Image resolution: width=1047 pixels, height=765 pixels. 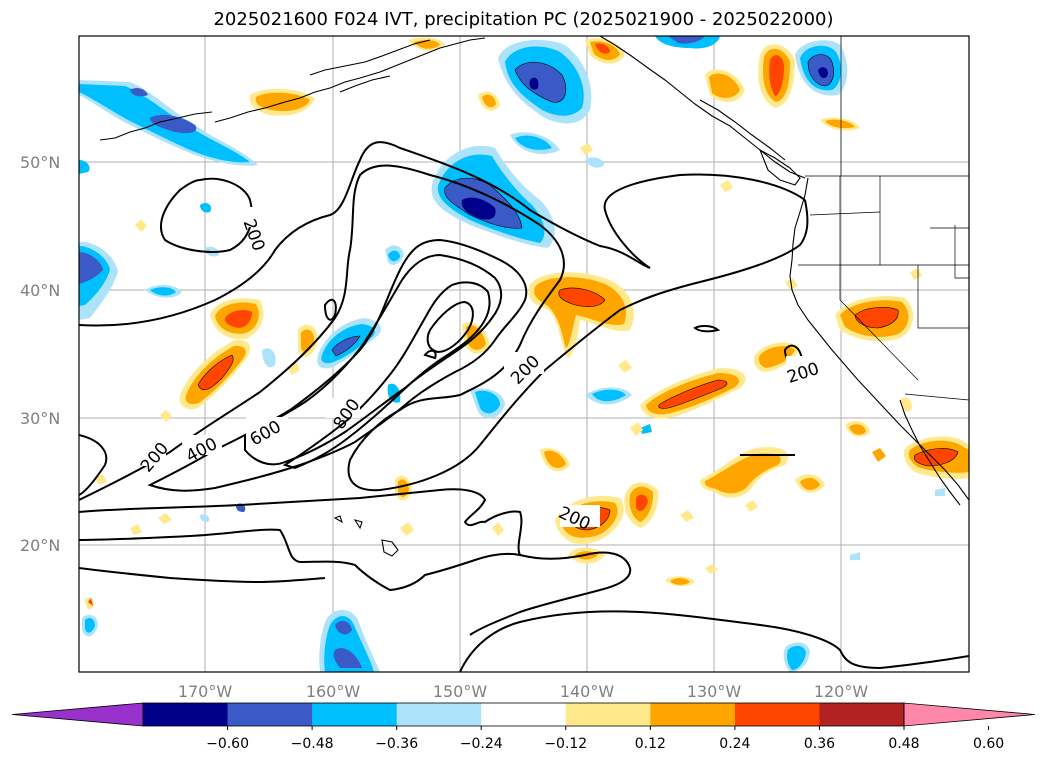 I want to click on colorbar-tick-label: −0.36, so click(x=396, y=744).